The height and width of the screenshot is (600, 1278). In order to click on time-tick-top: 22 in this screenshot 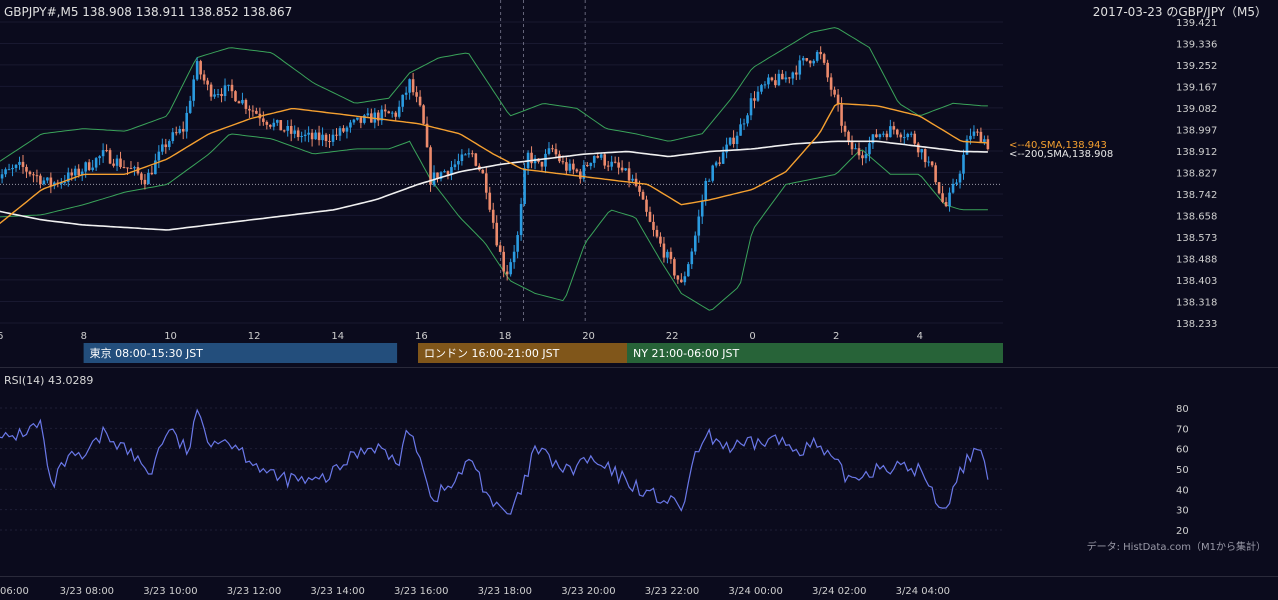, I will do `click(672, 336)`.